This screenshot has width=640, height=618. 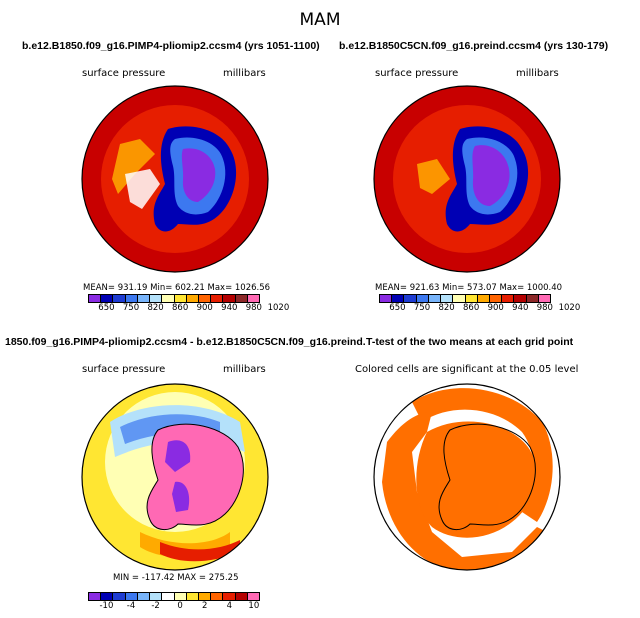 I want to click on panel4-map, so click(x=467, y=477).